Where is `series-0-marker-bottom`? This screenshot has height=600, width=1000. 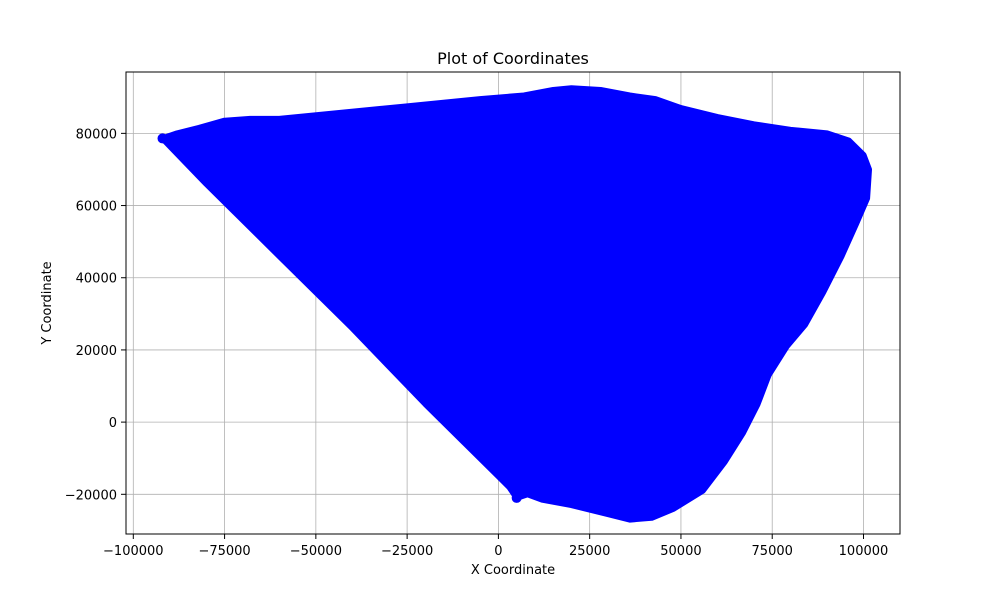
series-0-marker-bottom is located at coordinates (516, 497).